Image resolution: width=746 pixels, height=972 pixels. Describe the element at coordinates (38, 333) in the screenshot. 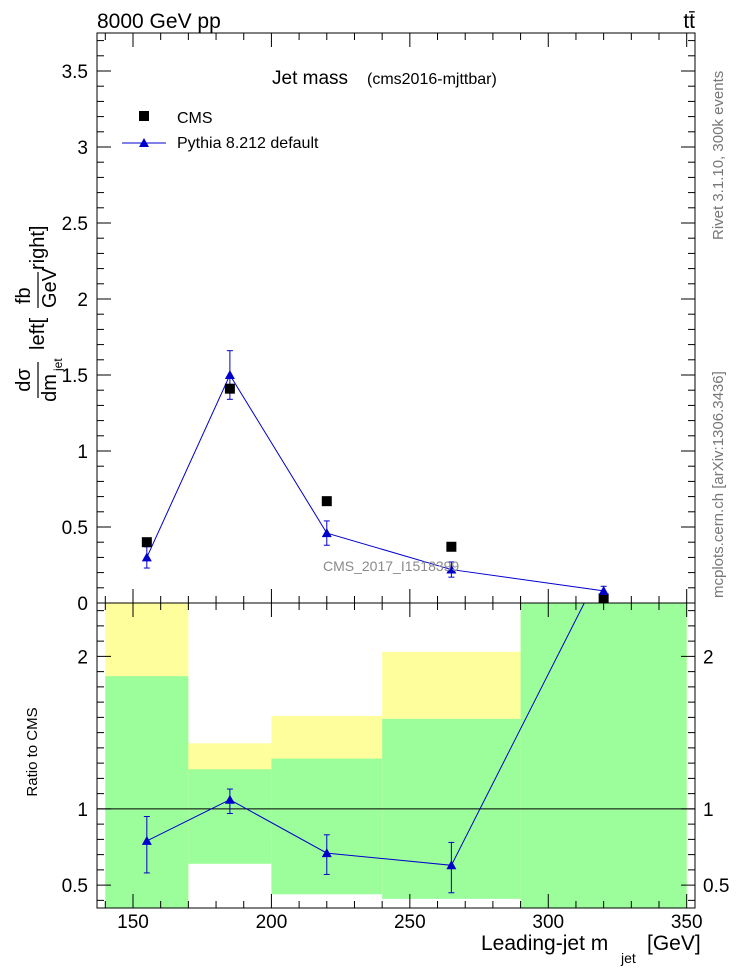

I see `y-label-mid: left[` at that location.